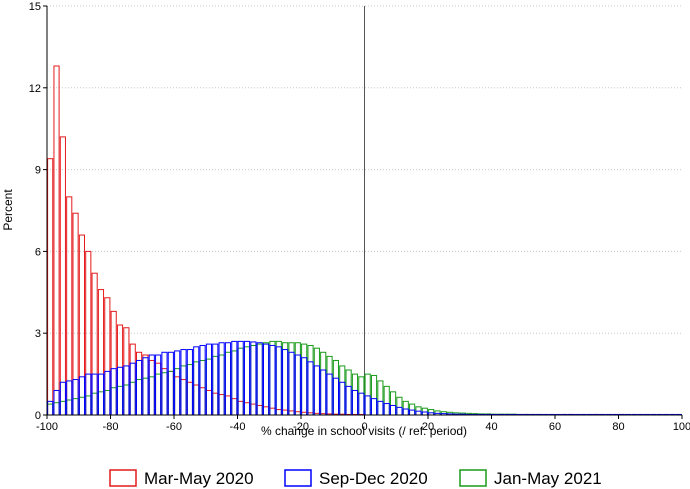  What do you see at coordinates (111, 427) in the screenshot?
I see `x-tick-label: -80` at bounding box center [111, 427].